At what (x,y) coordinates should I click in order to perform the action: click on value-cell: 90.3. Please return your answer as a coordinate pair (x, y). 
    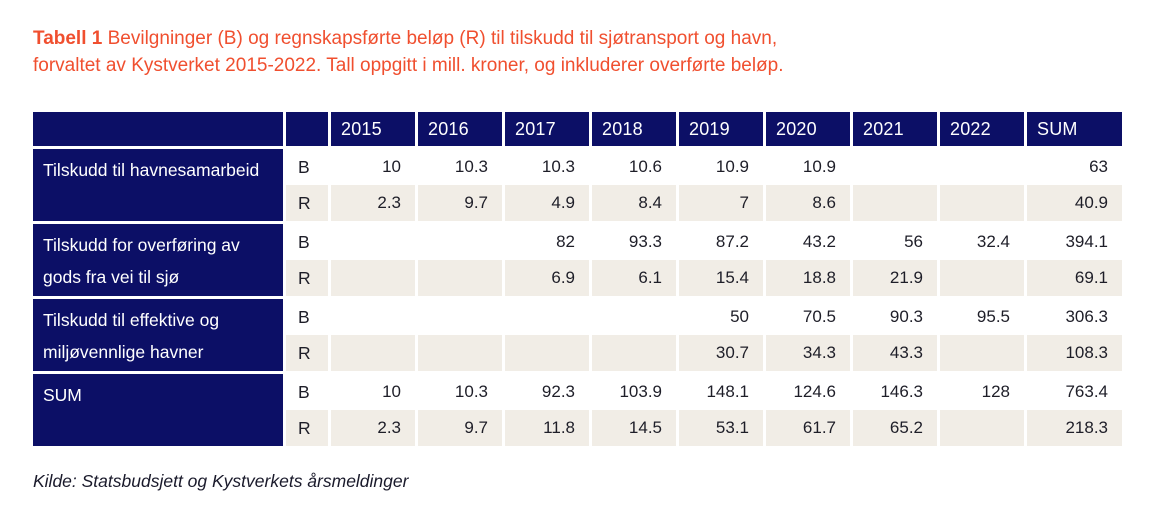
    Looking at the image, I should click on (895, 317).